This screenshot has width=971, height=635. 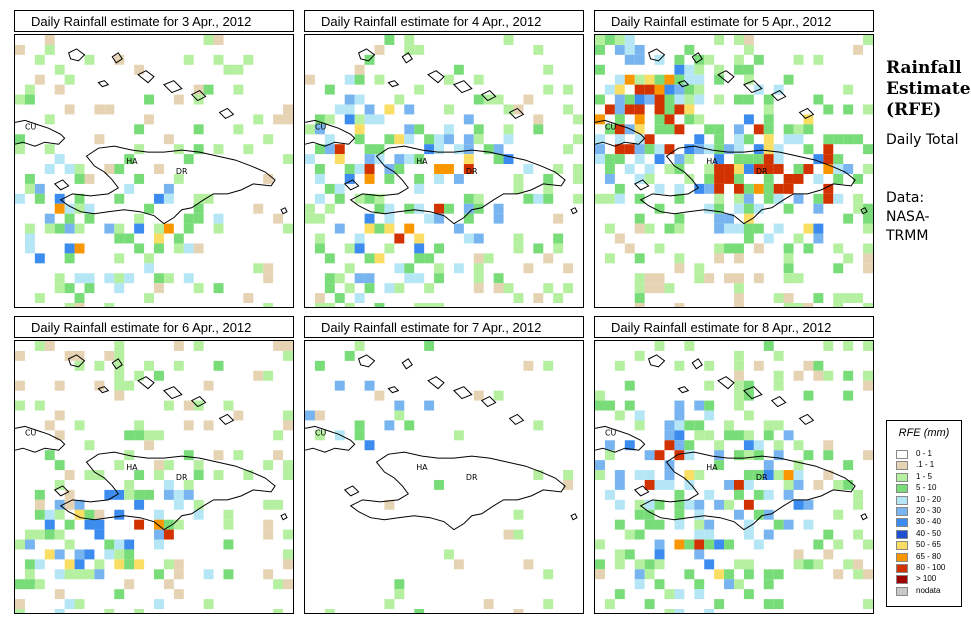 What do you see at coordinates (924, 453) in the screenshot?
I see `legend-label: 0 - 1` at bounding box center [924, 453].